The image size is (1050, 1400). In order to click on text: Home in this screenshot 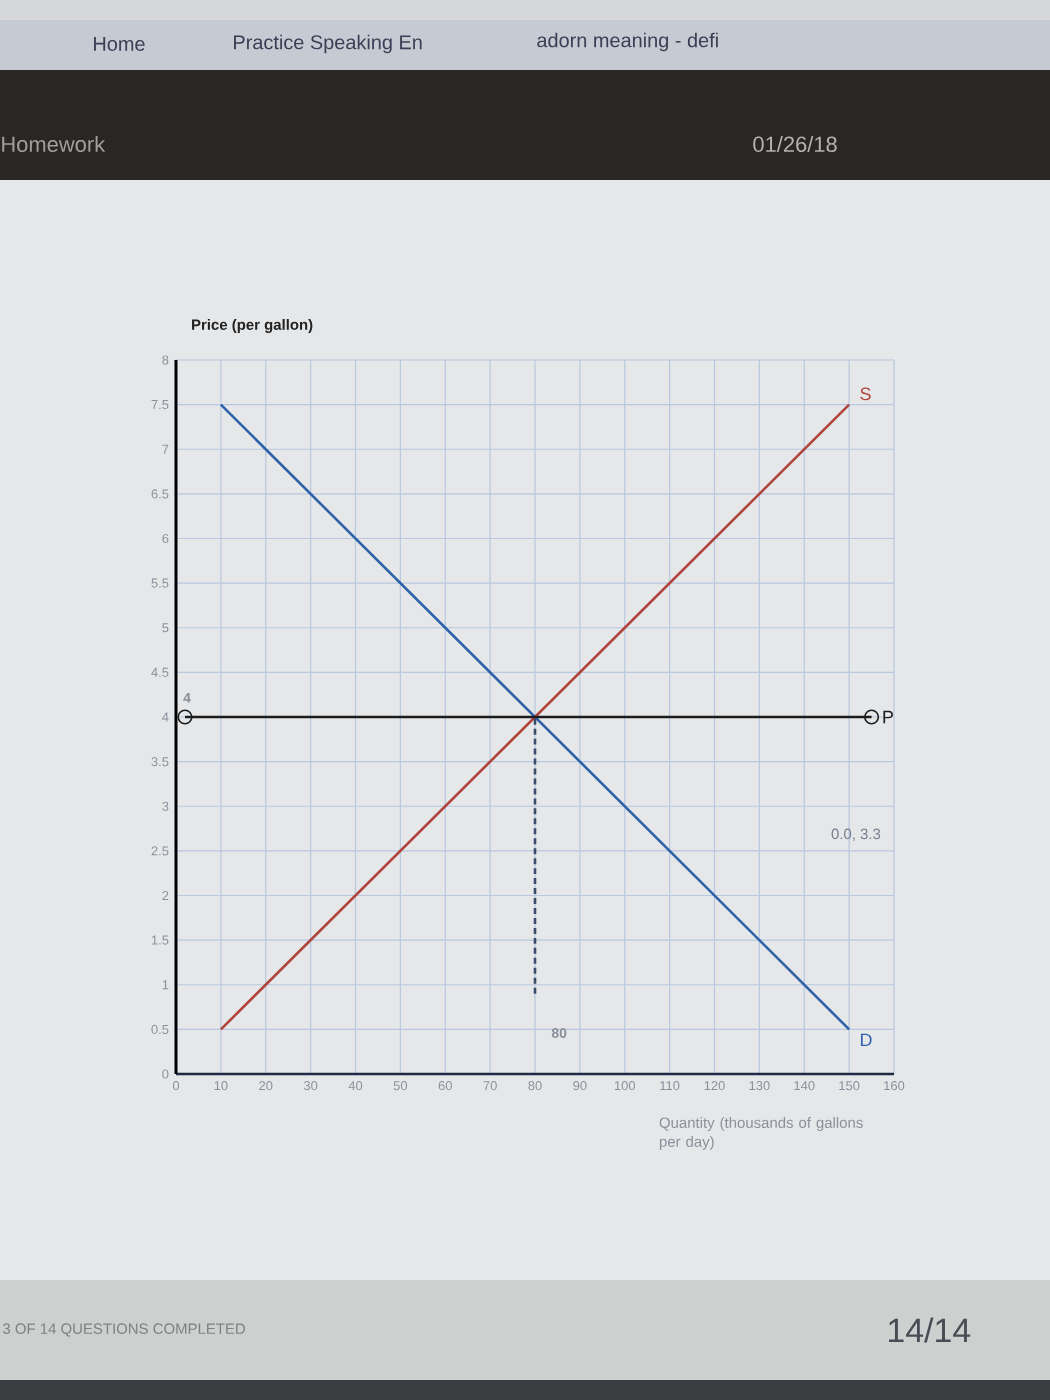, I will do `click(119, 44)`.